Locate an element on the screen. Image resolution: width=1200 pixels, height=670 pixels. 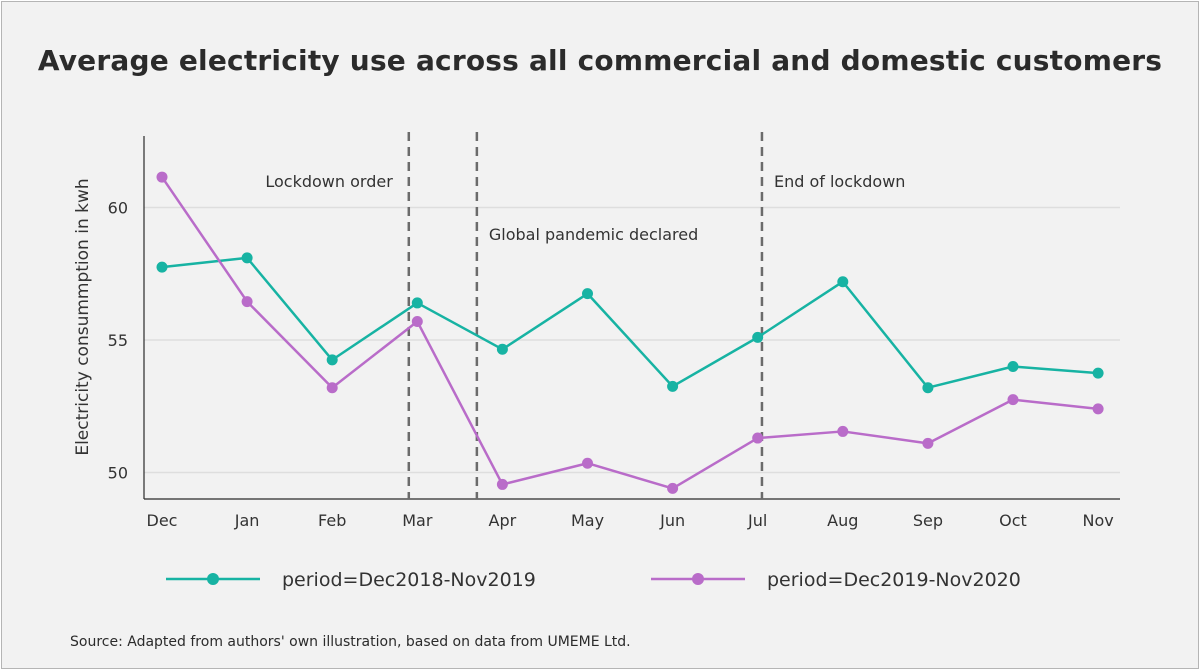
annotation-label: Global pandemic declared is located at coordinates (593, 234).